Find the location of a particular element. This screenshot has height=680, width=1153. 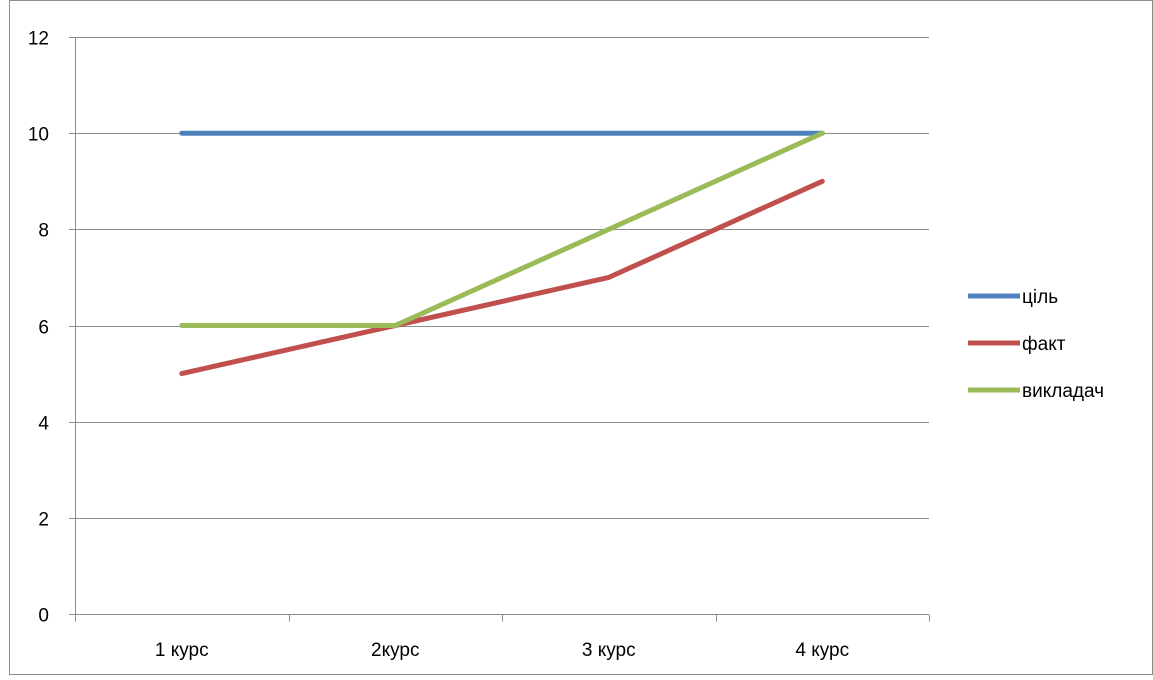

y-tick-label: 6 is located at coordinates (43, 328).